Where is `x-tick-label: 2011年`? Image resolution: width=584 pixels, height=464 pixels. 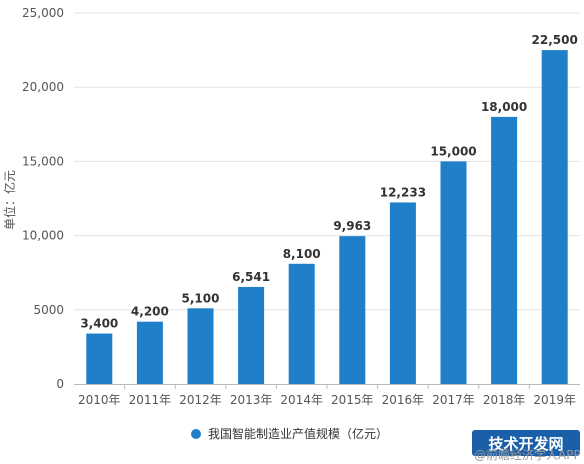 x-tick-label: 2011年 is located at coordinates (150, 400).